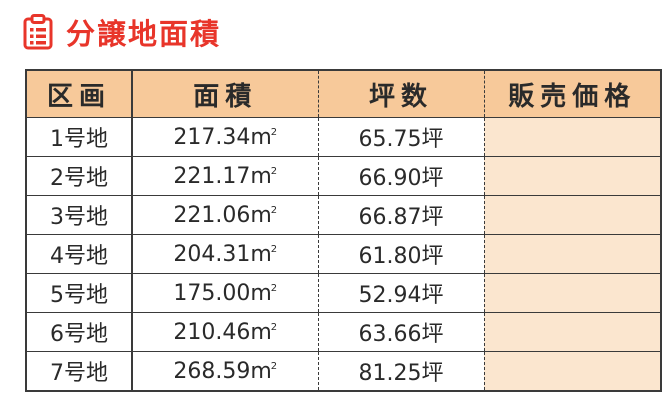  What do you see at coordinates (212, 293) in the screenshot?
I see `area-value: 175.00` at bounding box center [212, 293].